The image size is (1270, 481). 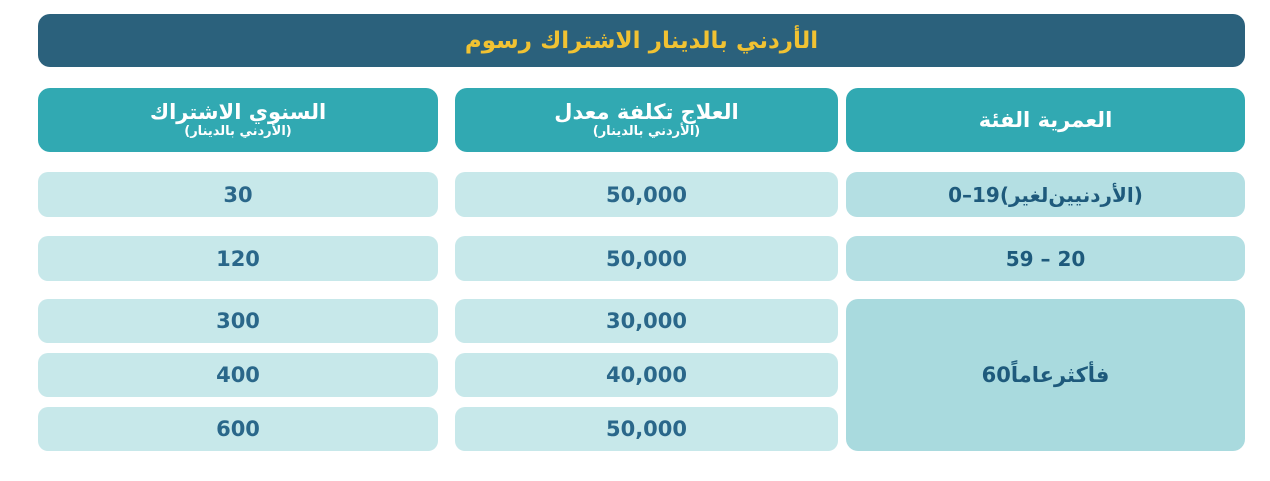 I want to click on treatment-cost-cell: 30,000, so click(x=646, y=321).